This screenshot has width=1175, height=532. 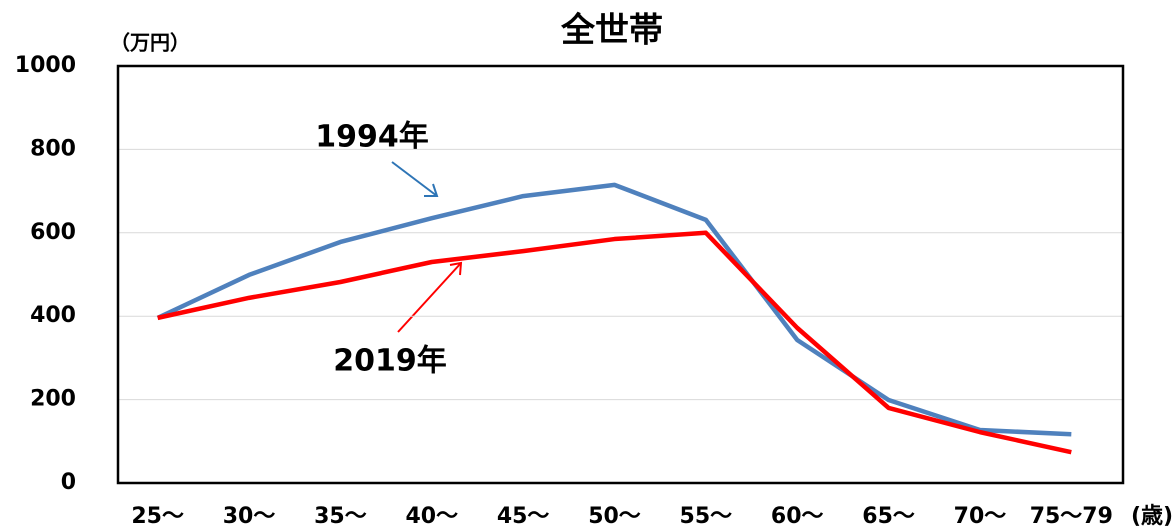 I want to click on x-tick-label: 65～, so click(x=888, y=516).